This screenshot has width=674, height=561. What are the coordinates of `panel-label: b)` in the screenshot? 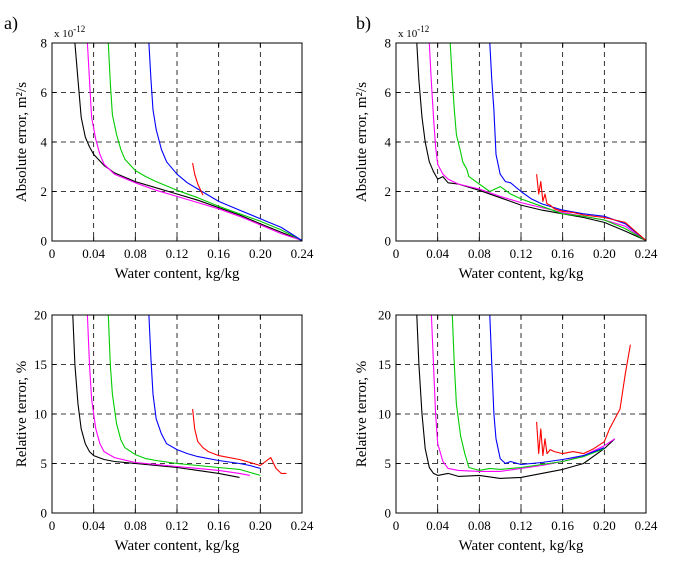 It's located at (363, 23).